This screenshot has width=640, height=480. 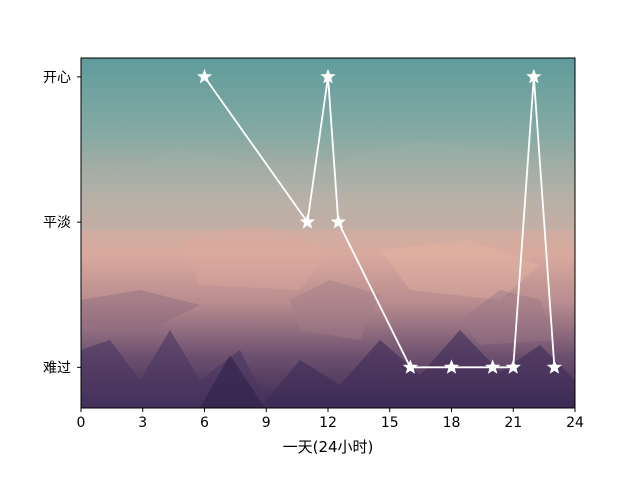 What do you see at coordinates (328, 423) in the screenshot?
I see `x-tick-label: 12` at bounding box center [328, 423].